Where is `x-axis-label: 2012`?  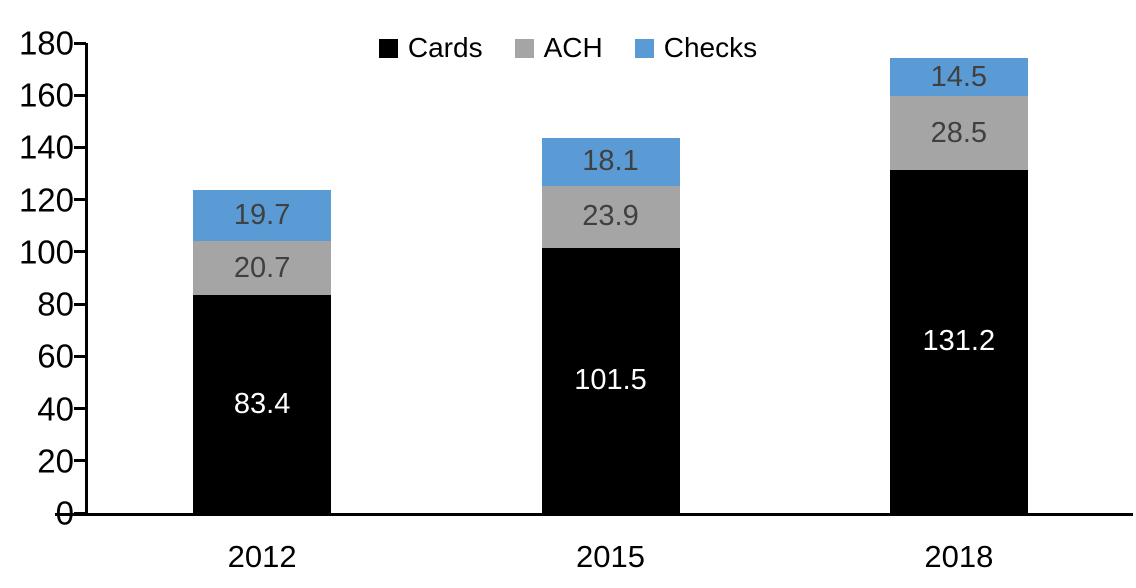 x-axis-label: 2012 is located at coordinates (262, 556).